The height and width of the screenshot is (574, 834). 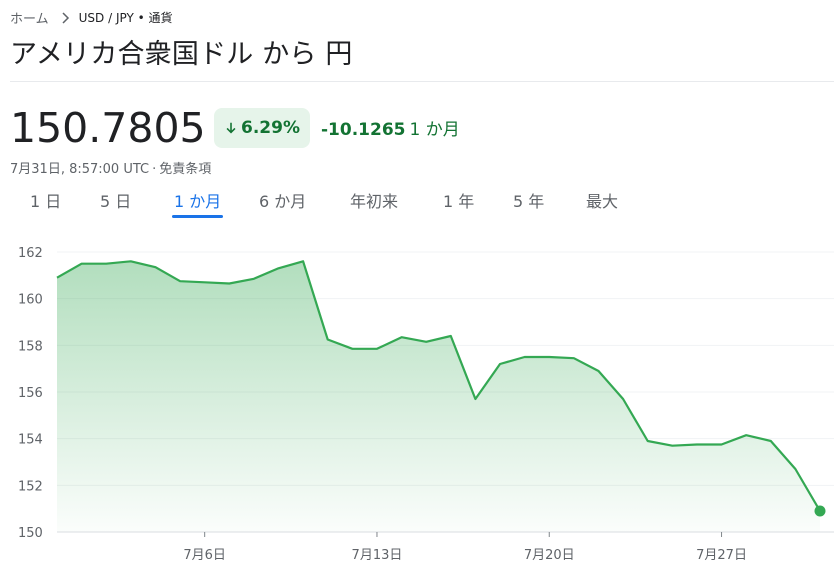 I want to click on tab-5-day: 5 日, so click(x=116, y=201).